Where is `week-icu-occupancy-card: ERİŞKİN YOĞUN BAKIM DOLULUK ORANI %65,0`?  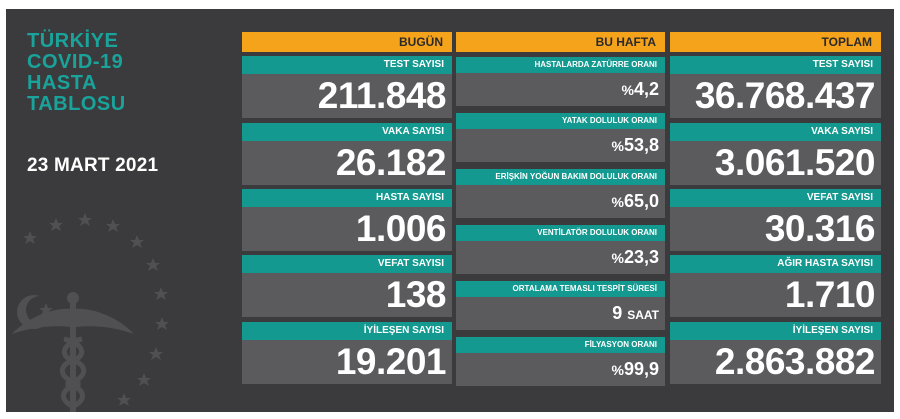 week-icu-occupancy-card: ERİŞKİN YOĞUN BAKIM DOLULUK ORANI %65,0 is located at coordinates (560, 193).